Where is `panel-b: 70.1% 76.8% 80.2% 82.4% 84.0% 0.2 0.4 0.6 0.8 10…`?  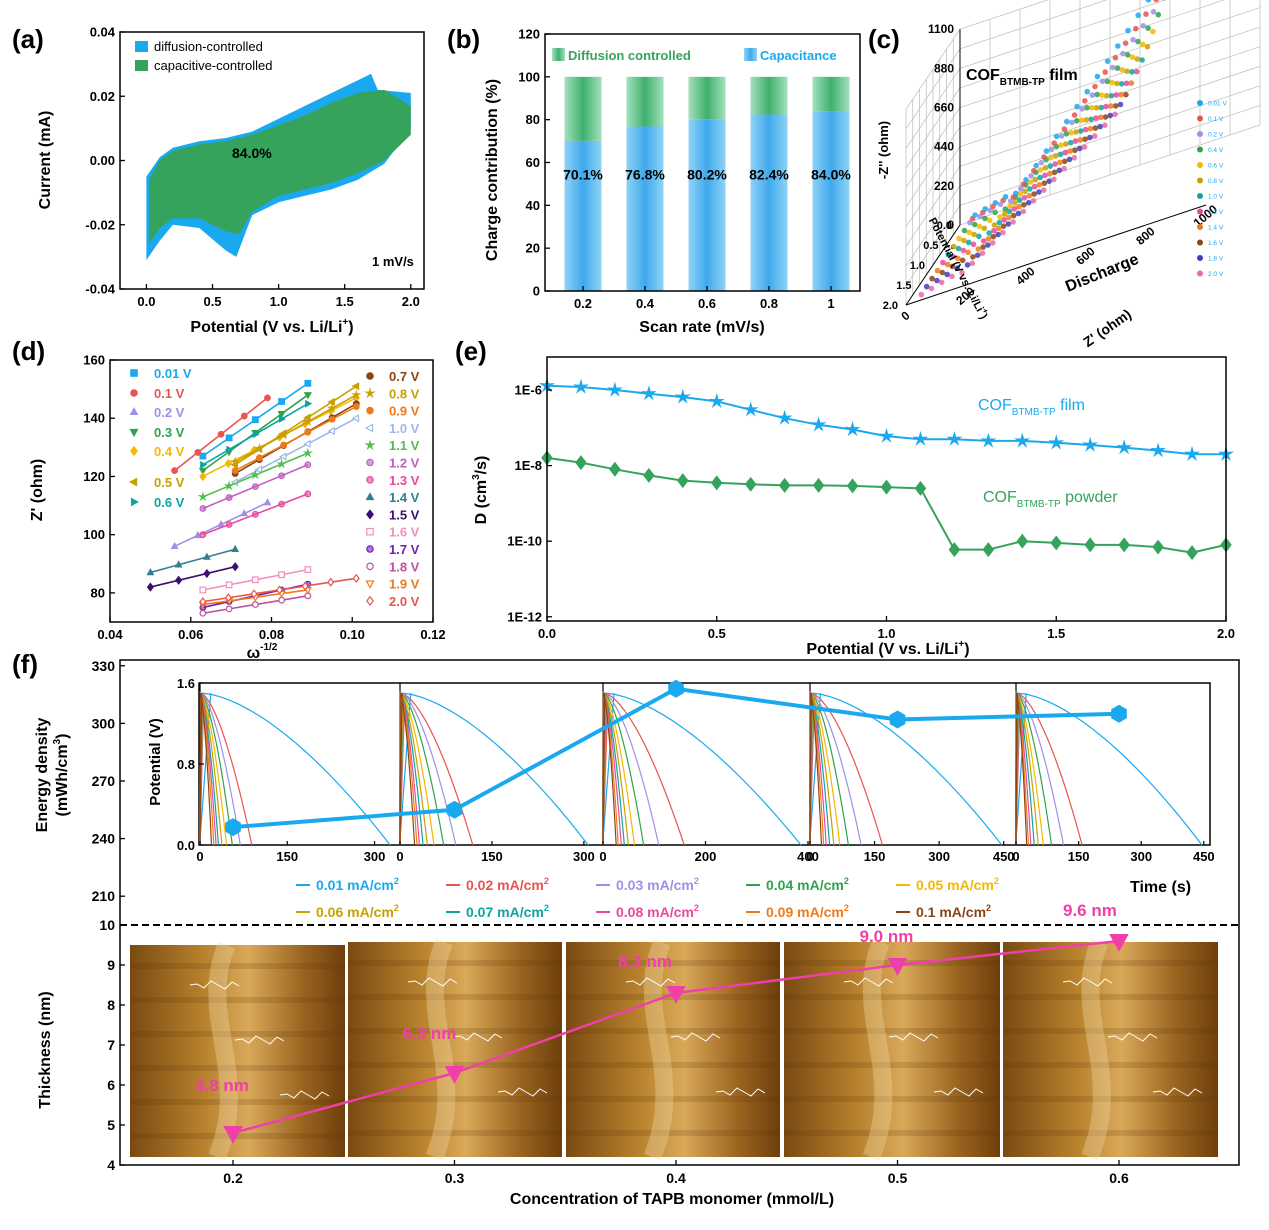
panel-b: 70.1% 76.8% 80.2% 82.4% 84.0% 0.2 0.4 0.6 0.8 10… is located at coordinates (672, 181).